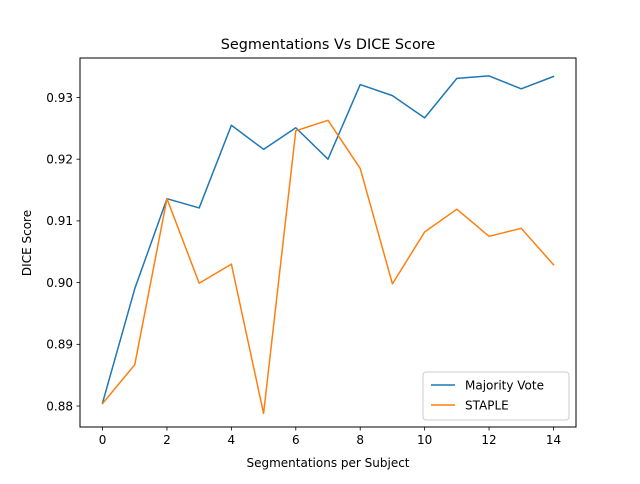 This screenshot has width=640, height=484. Describe the element at coordinates (59, 345) in the screenshot. I see `y-tick-label: 0.89` at that location.